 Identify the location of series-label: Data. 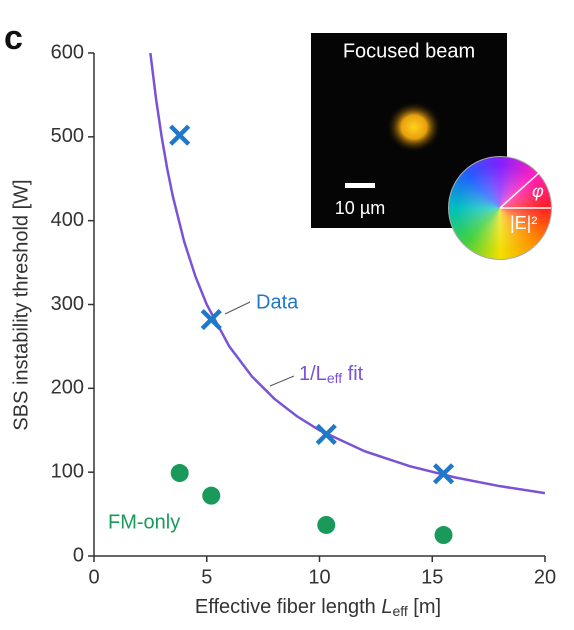
(277, 302).